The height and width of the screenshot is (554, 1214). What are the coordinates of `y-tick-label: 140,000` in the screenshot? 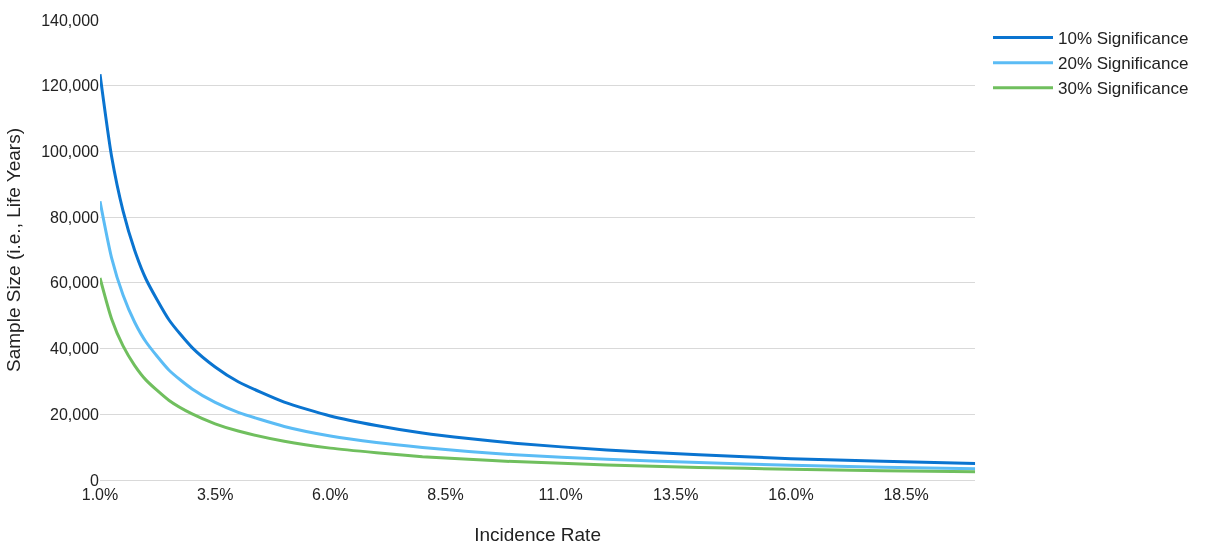 It's located at (70, 20).